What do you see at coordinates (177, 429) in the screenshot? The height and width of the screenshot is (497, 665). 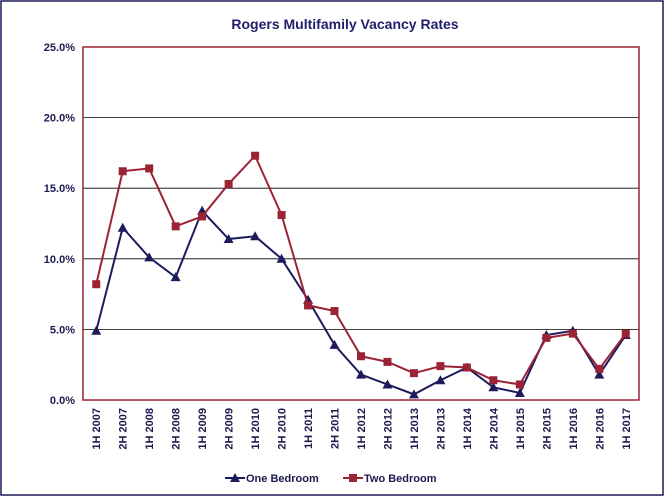 I see `x-tick-label: 2H 2008` at bounding box center [177, 429].